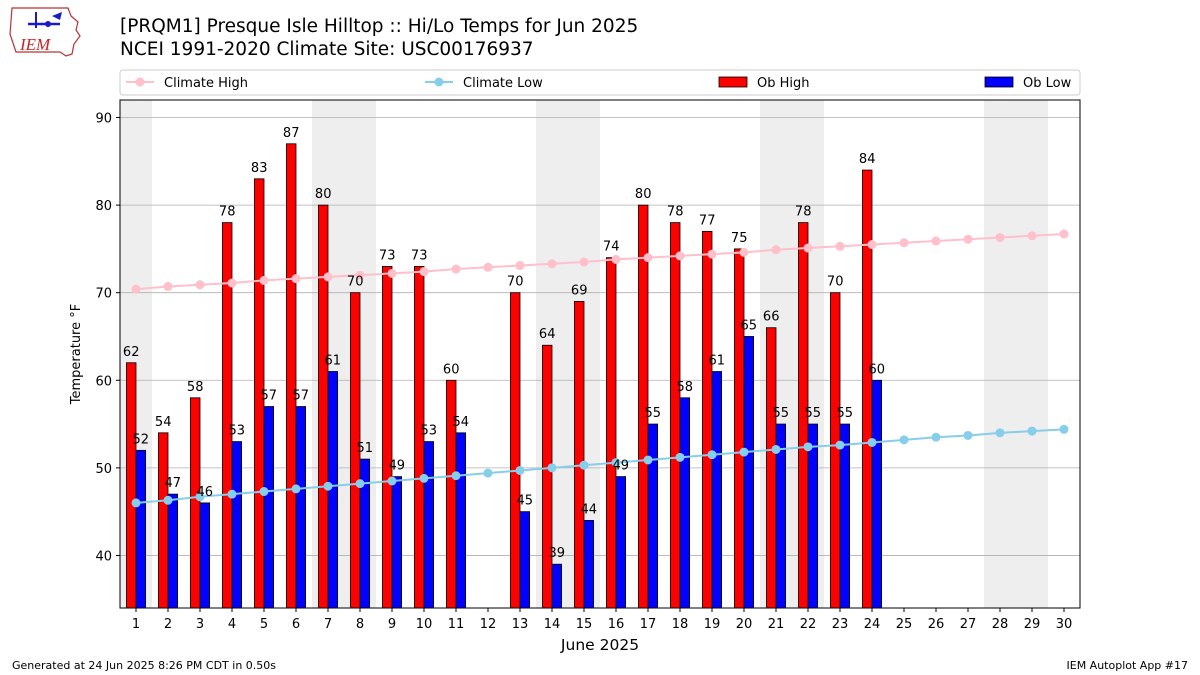 This screenshot has width=1200, height=675. Describe the element at coordinates (365, 448) in the screenshot. I see `ob-low-bar-label: 51` at that location.